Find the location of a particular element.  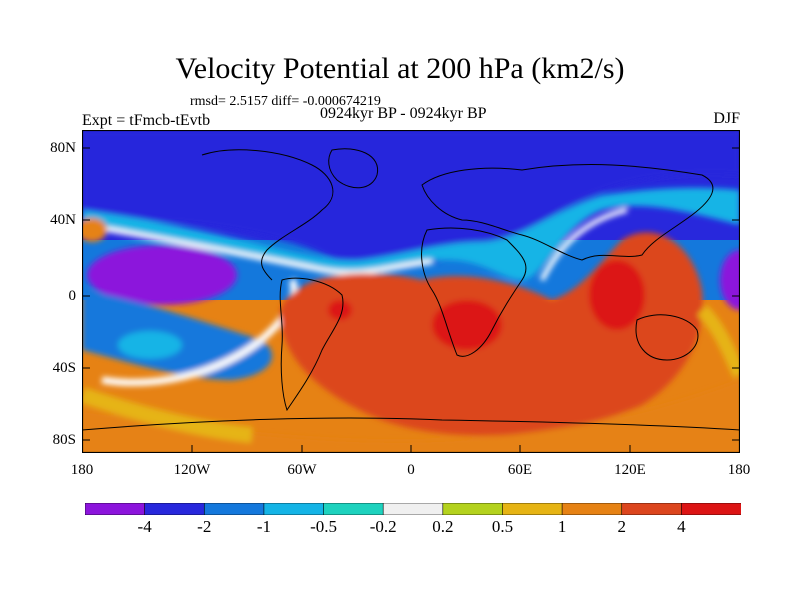

coast-antarctica is located at coordinates (411, 424).